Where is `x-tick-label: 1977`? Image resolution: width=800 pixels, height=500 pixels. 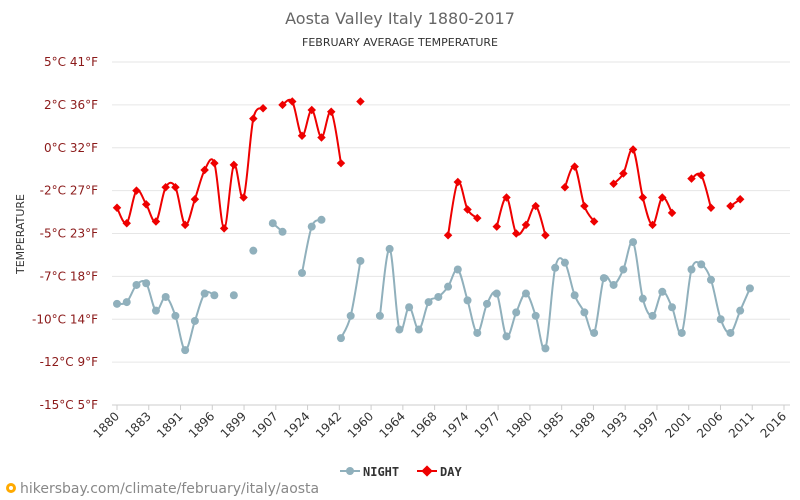 x-tick-label: 1977 is located at coordinates (487, 424).